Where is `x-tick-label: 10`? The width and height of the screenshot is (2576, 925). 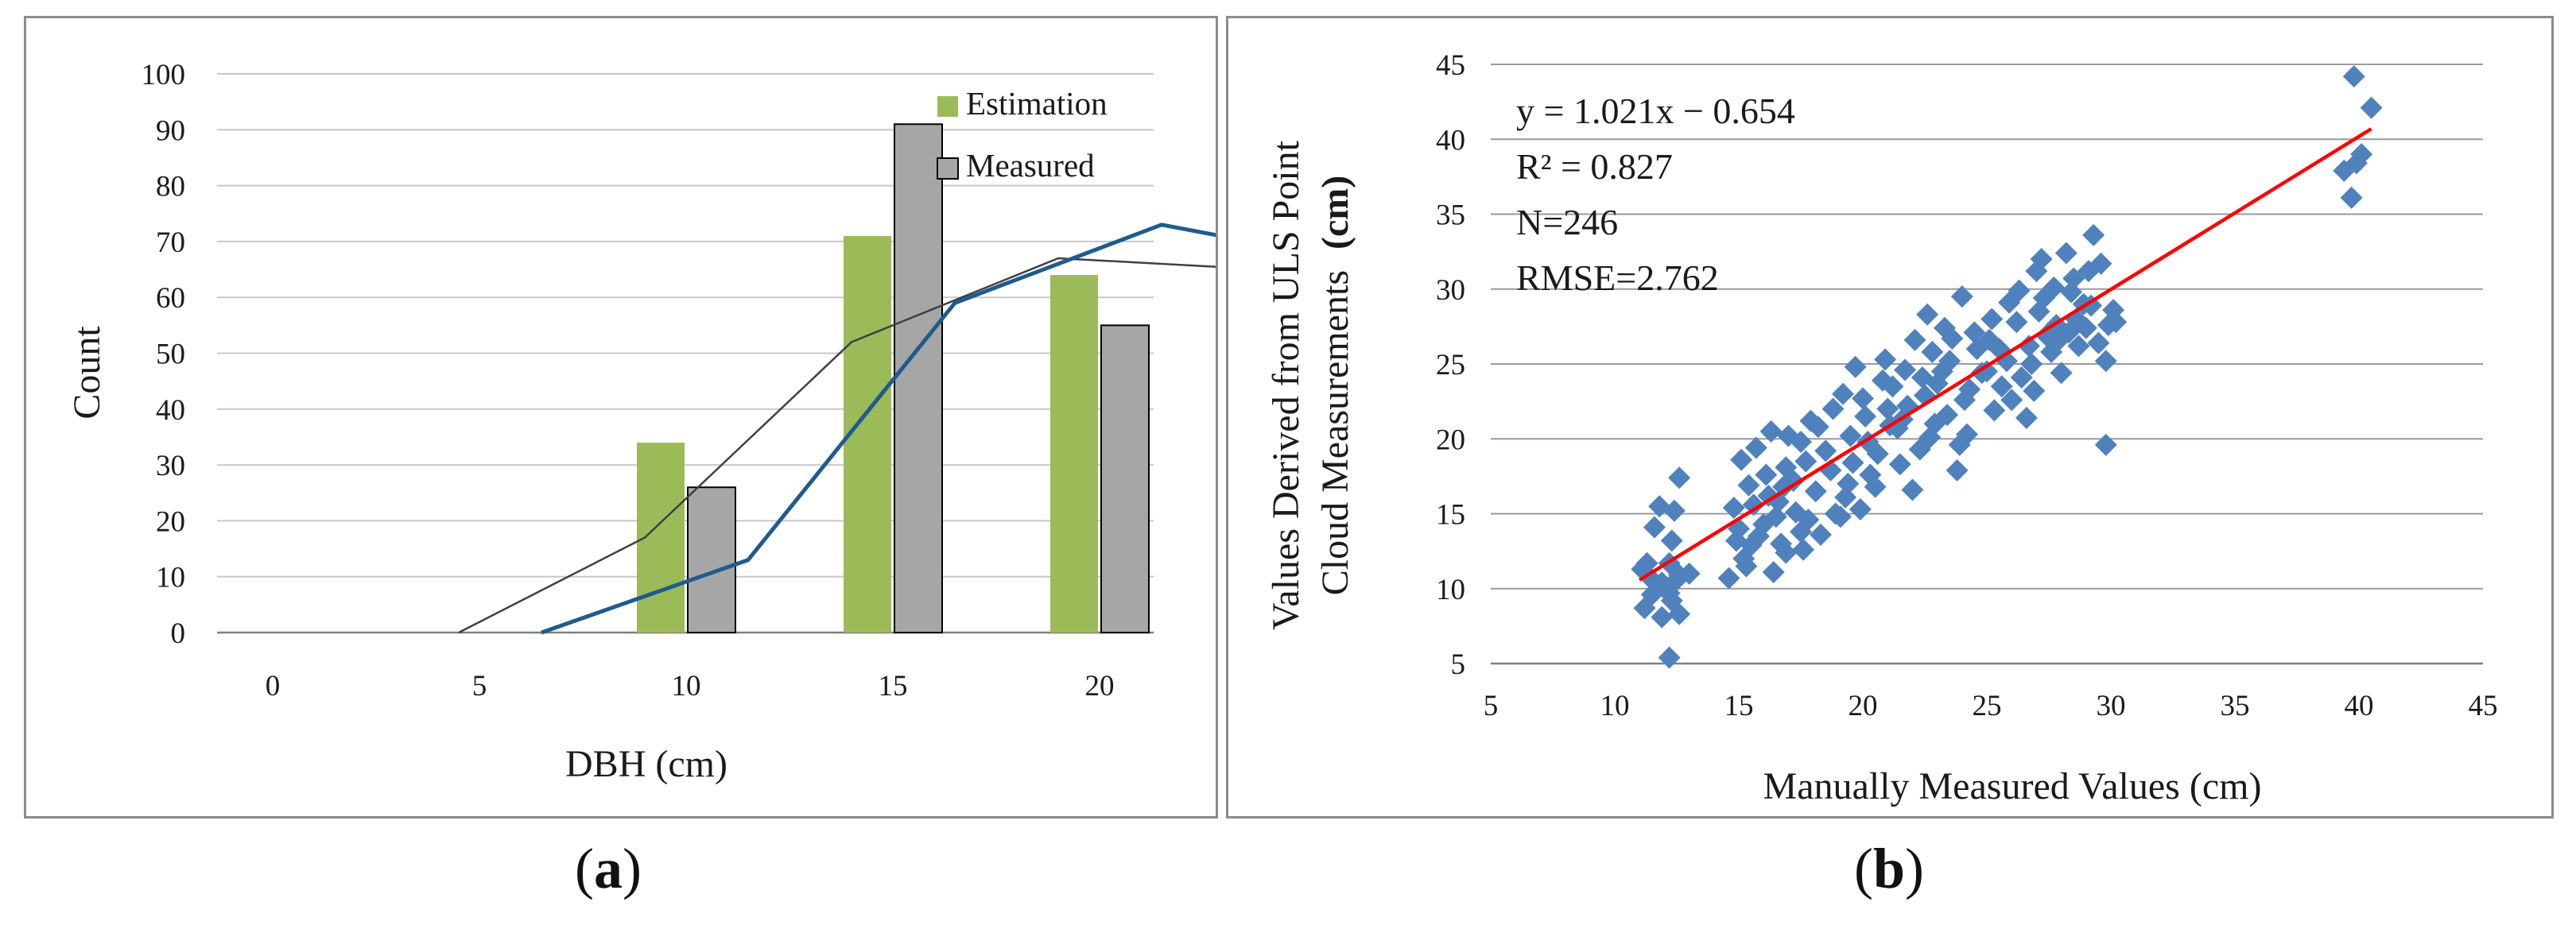 x-tick-label: 10 is located at coordinates (1615, 706).